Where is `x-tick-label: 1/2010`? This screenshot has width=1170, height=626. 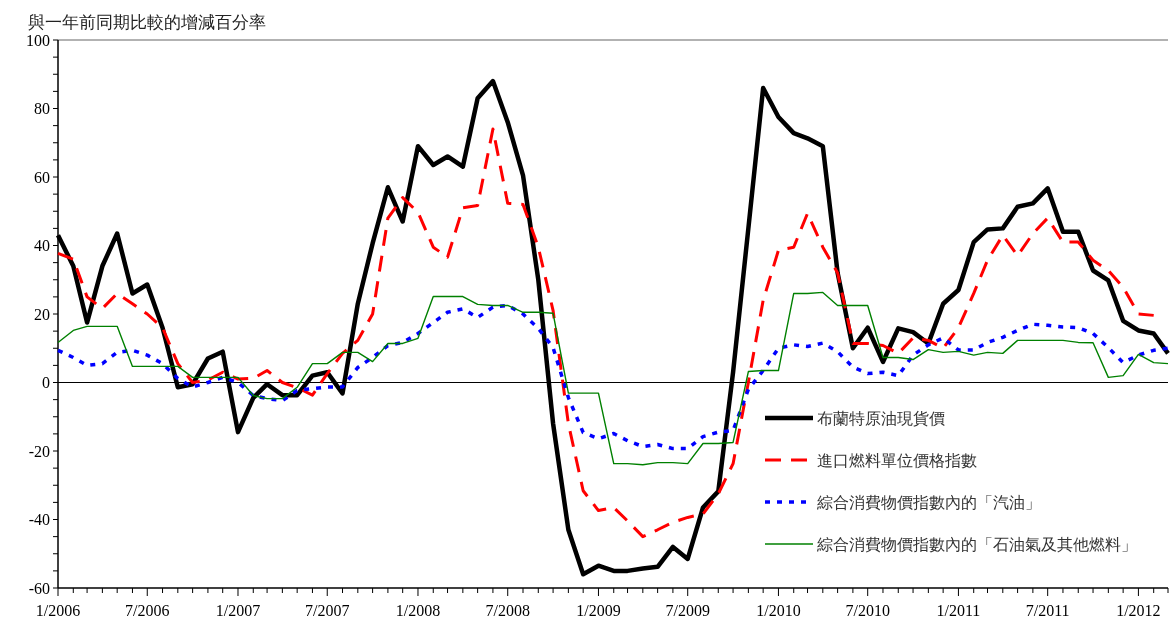
x-tick-label: 1/2010 is located at coordinates (778, 610).